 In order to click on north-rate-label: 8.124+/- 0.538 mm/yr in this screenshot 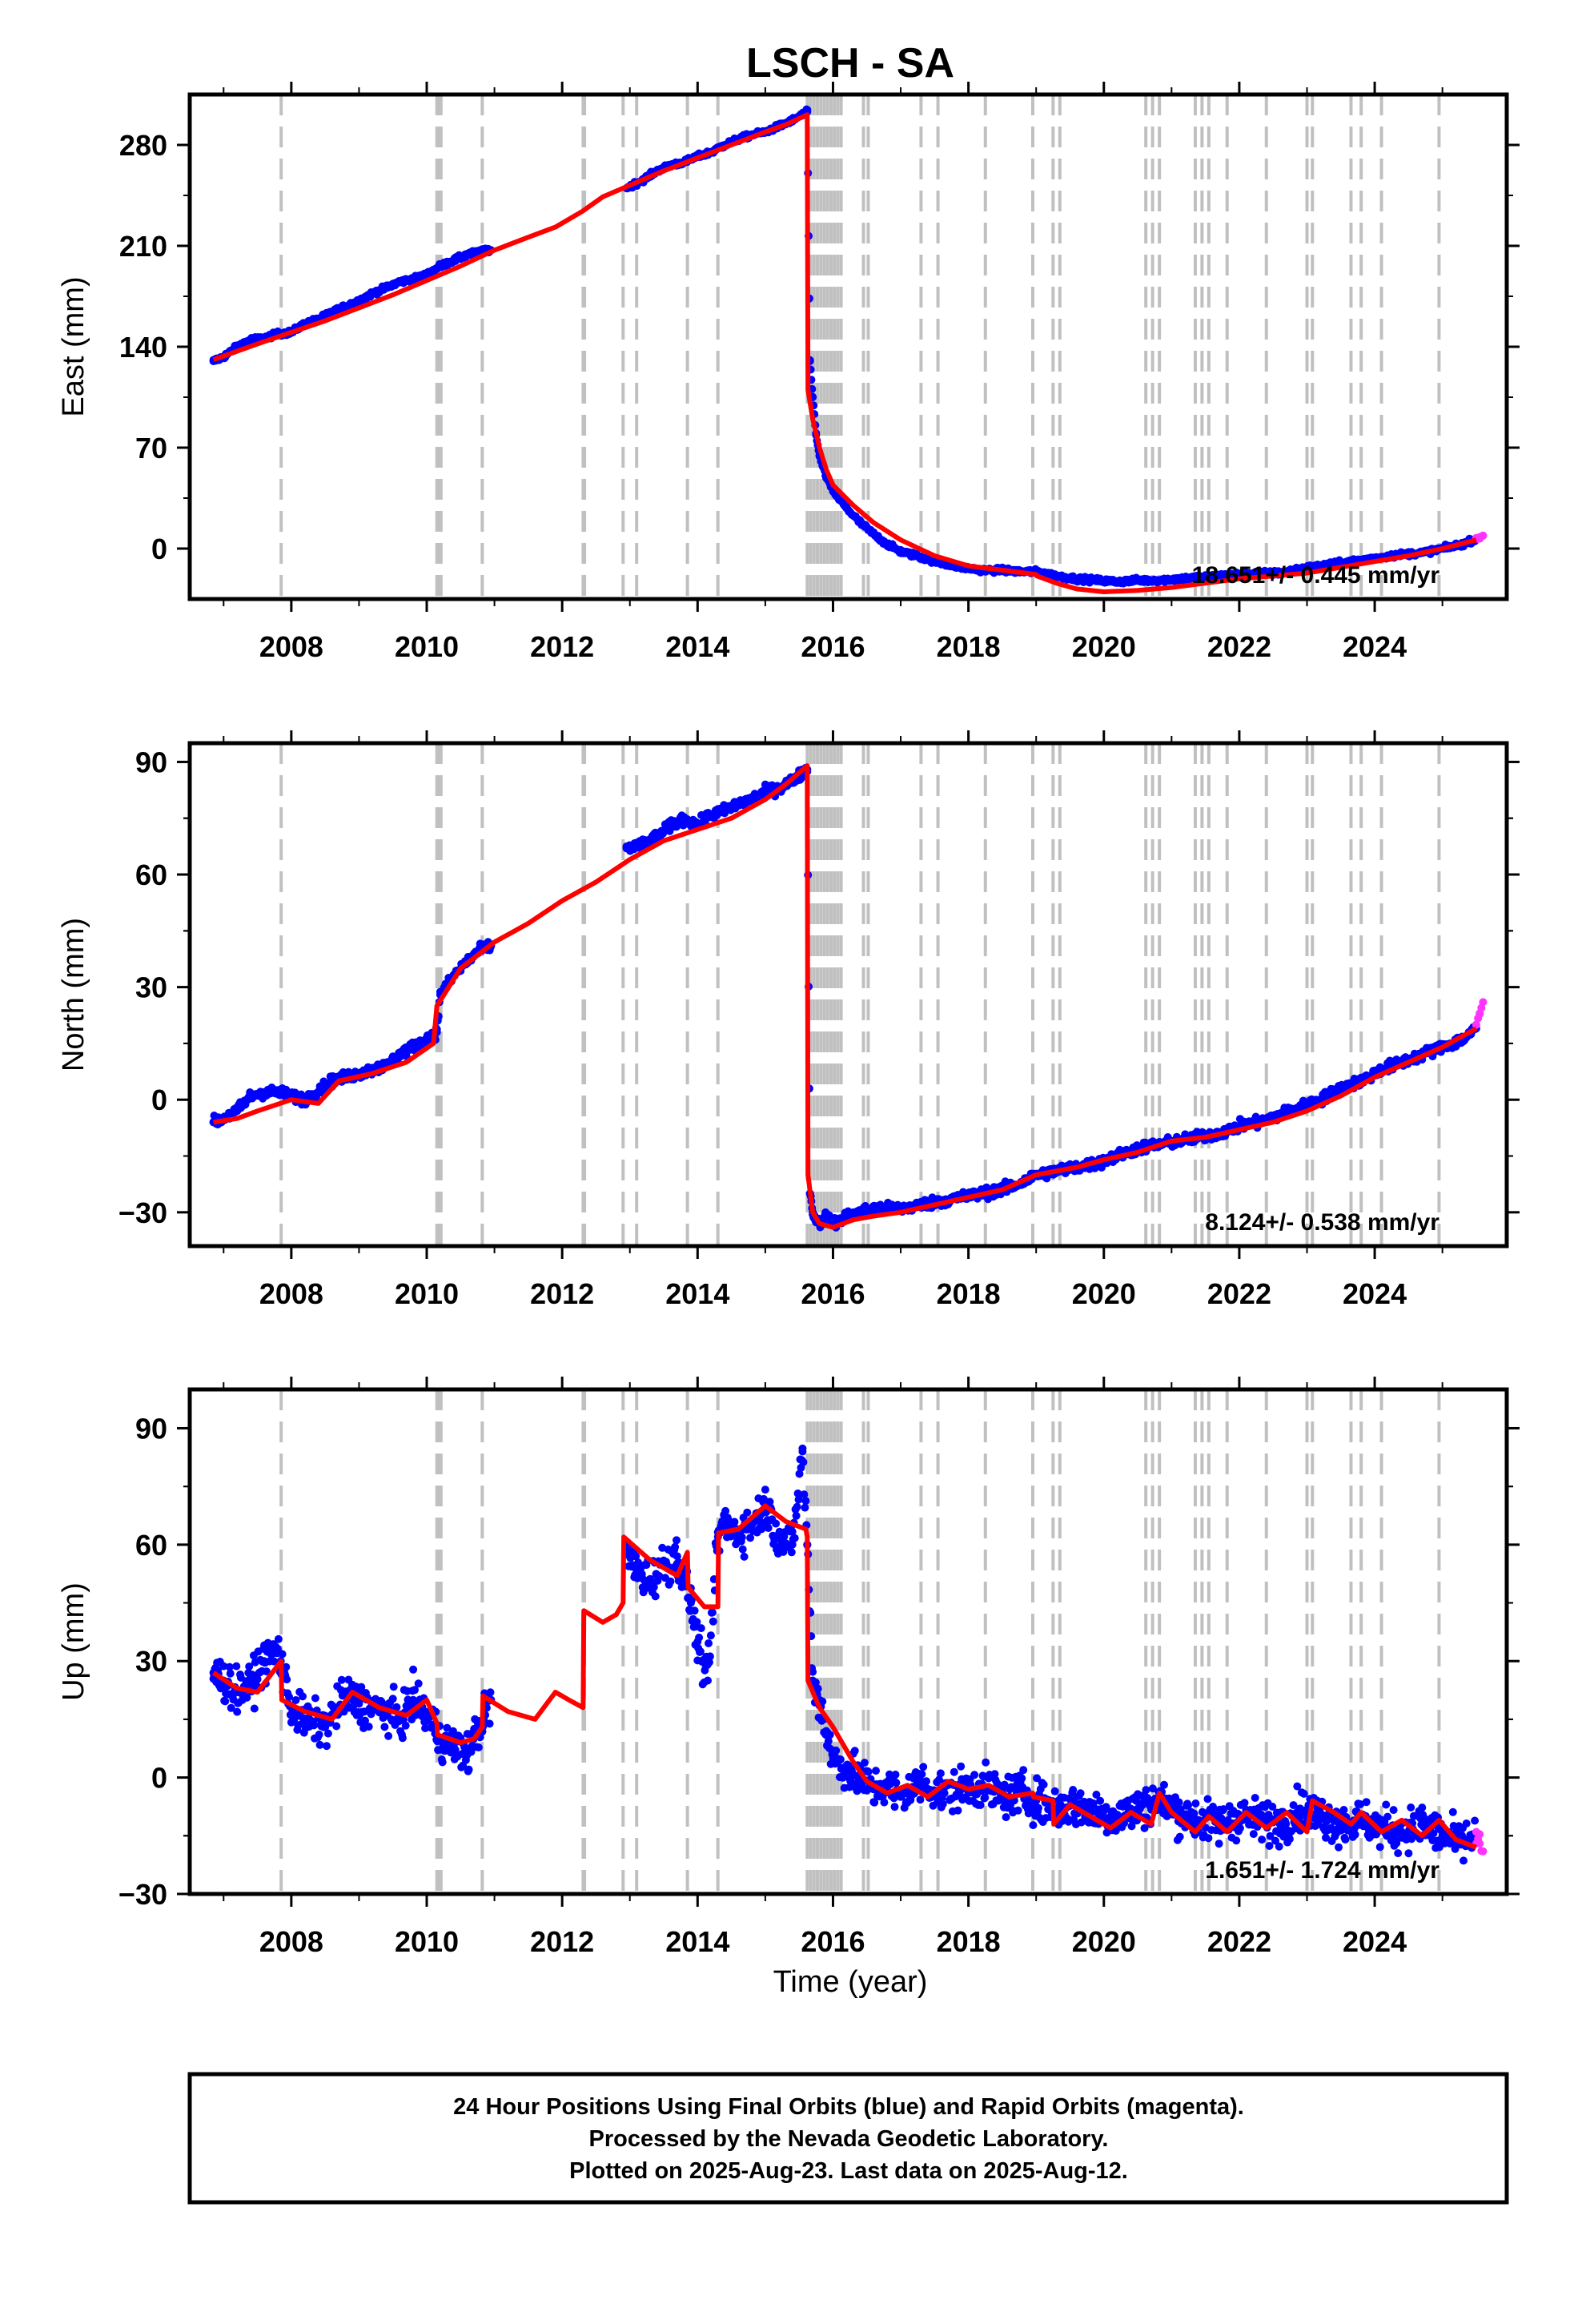, I will do `click(1322, 1222)`.